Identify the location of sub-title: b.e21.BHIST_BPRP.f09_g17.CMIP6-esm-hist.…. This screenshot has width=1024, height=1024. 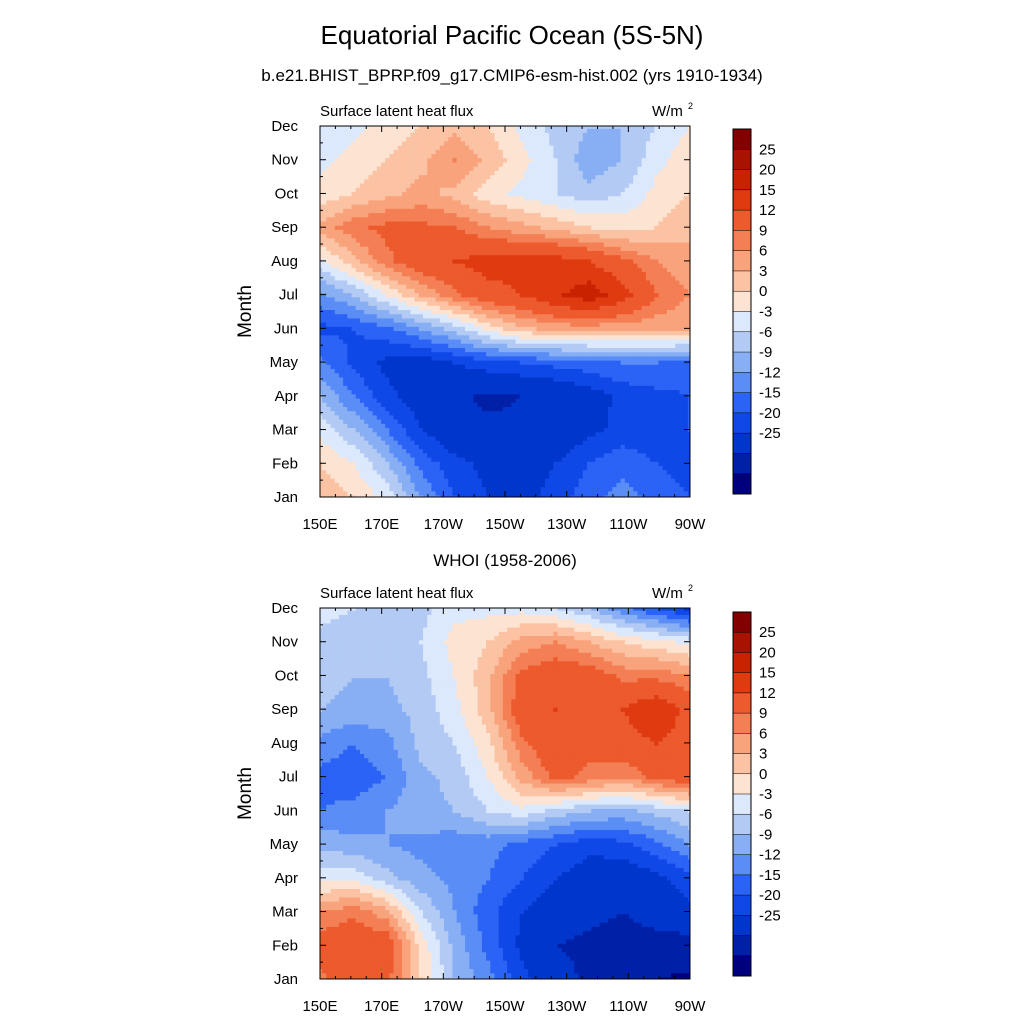
(512, 75).